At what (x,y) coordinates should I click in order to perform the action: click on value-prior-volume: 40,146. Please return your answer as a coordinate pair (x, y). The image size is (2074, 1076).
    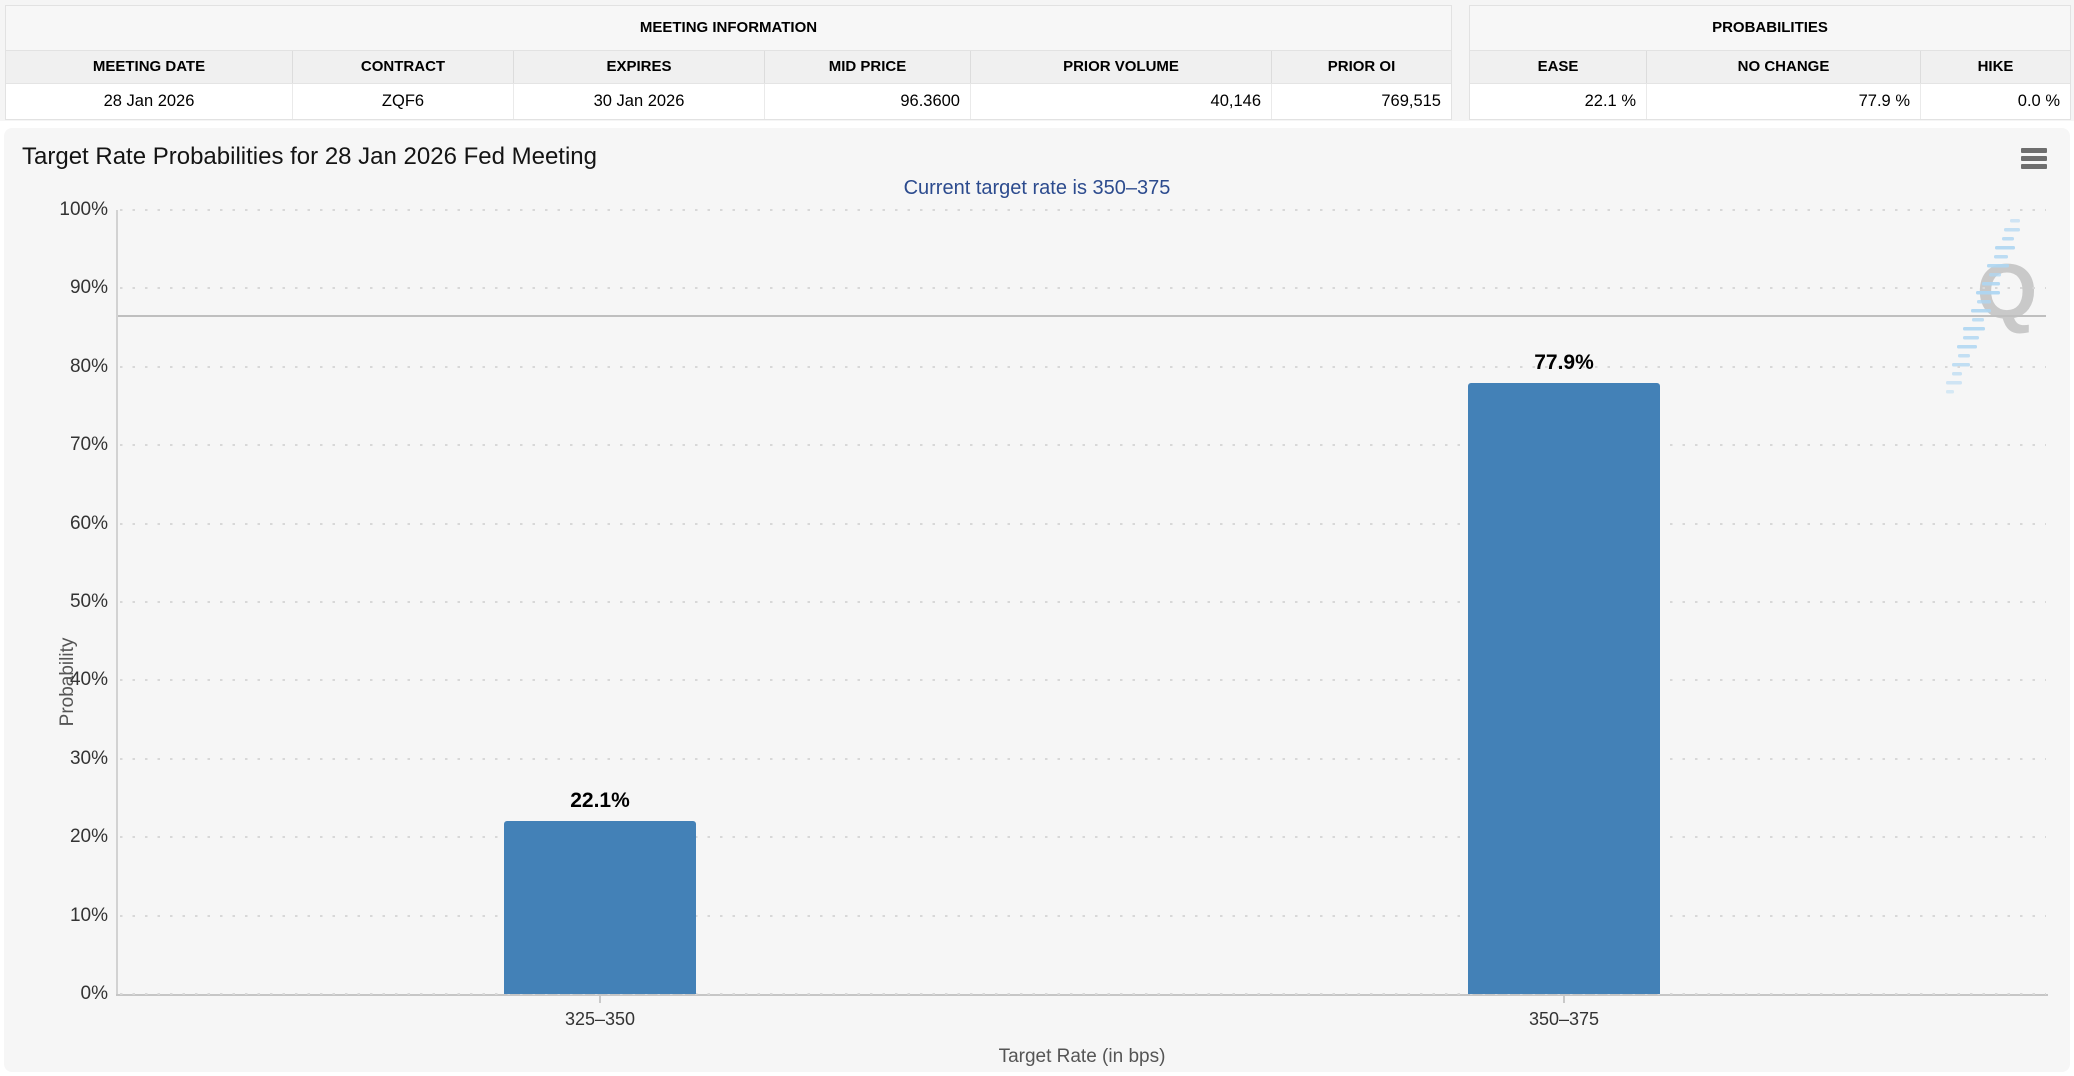
    Looking at the image, I should click on (1120, 101).